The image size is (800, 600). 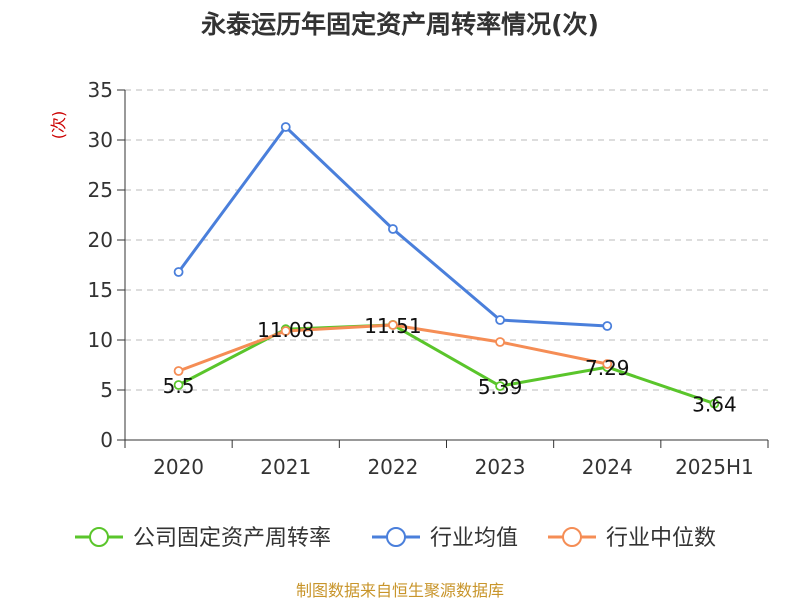 What do you see at coordinates (400, 24) in the screenshot?
I see `chart-title: 永泰运历年固定资产周转率情况(次)` at bounding box center [400, 24].